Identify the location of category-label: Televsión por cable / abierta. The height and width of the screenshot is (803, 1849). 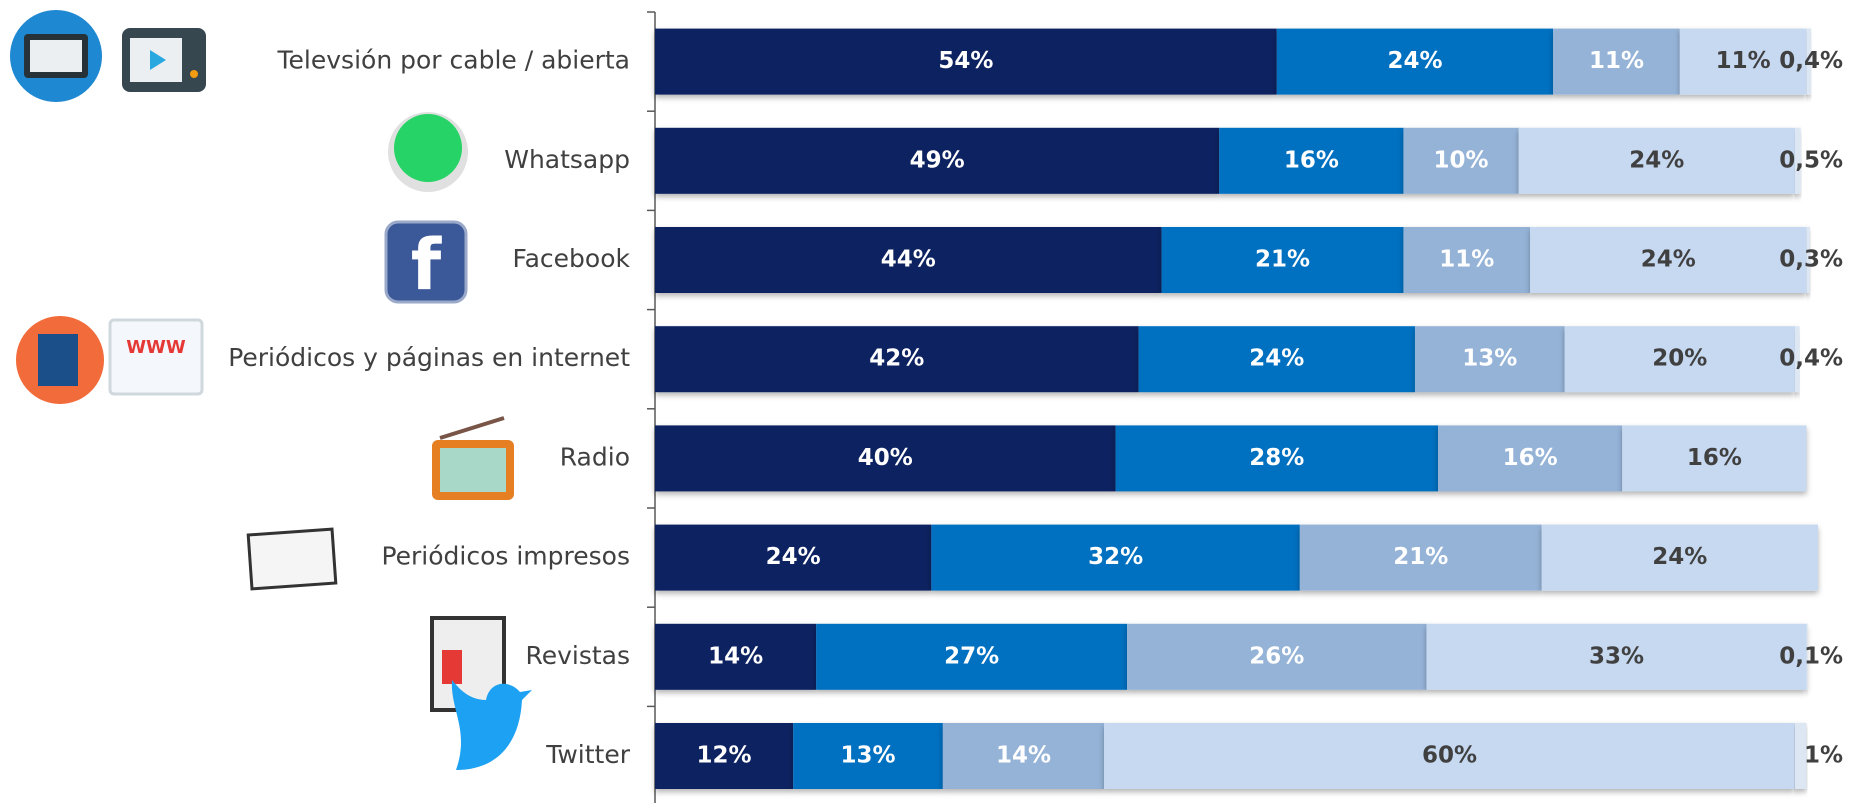
(453, 60).